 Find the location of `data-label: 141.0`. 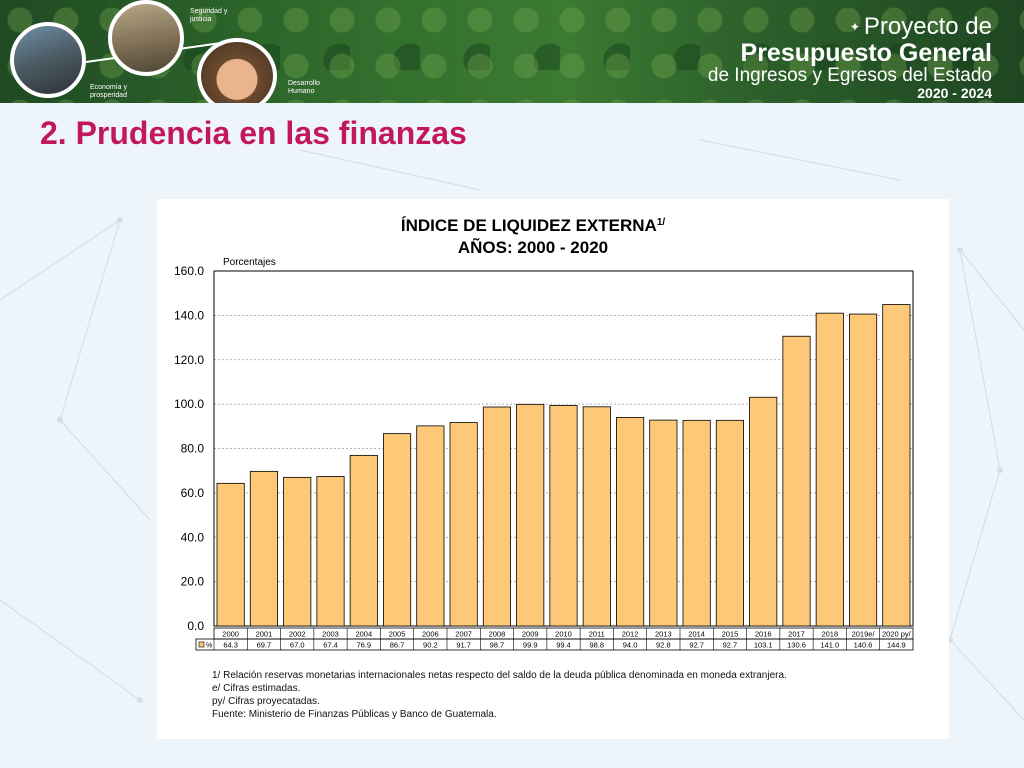

data-label: 141.0 is located at coordinates (829, 645).